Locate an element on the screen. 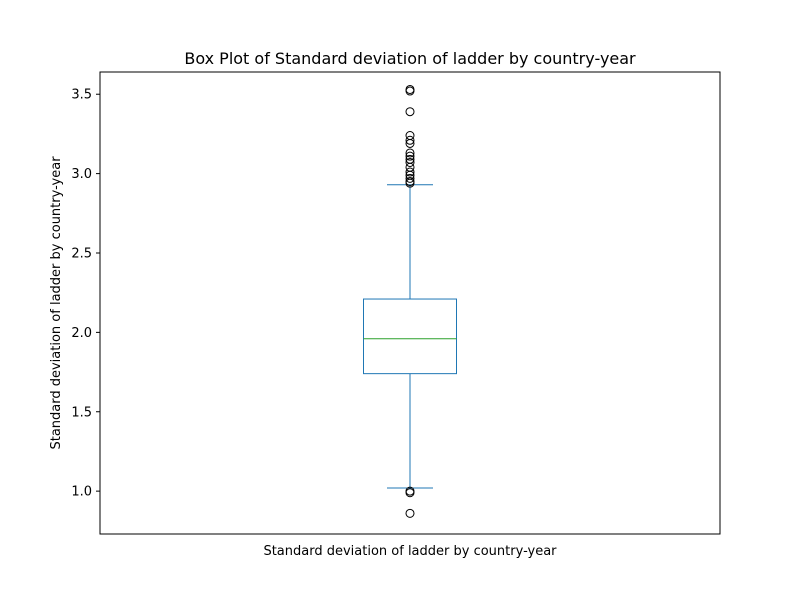 The image size is (800, 600). y-ticks-group: 1.0 1.5 2.0 2.5 3.0 3.5 is located at coordinates (85, 294).